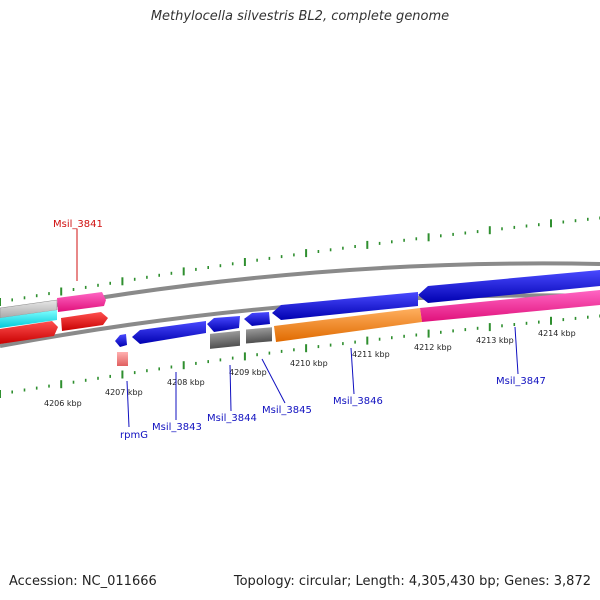 This screenshot has width=600, height=600. Describe the element at coordinates (232, 418) in the screenshot. I see `gene-label-Msil-3844: Msil_3844` at that location.